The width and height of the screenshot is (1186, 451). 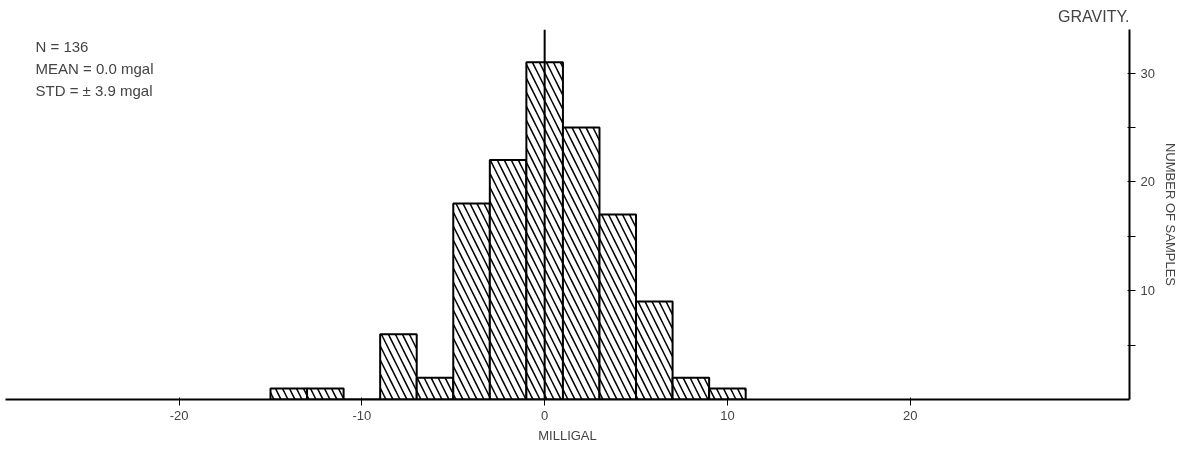 What do you see at coordinates (545, 415) in the screenshot?
I see `x-tick-label: 0` at bounding box center [545, 415].